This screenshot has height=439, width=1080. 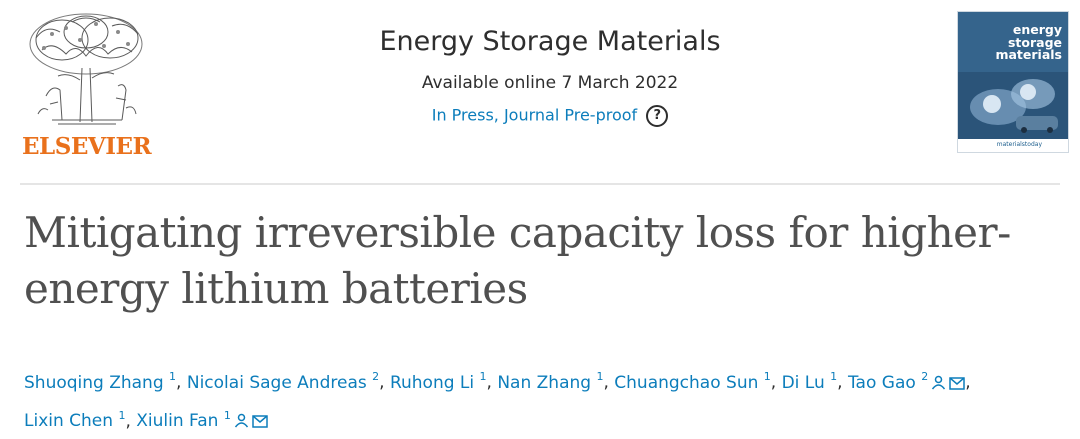 I want to click on author-name: Nicolai Sage Andreas, so click(x=276, y=382).